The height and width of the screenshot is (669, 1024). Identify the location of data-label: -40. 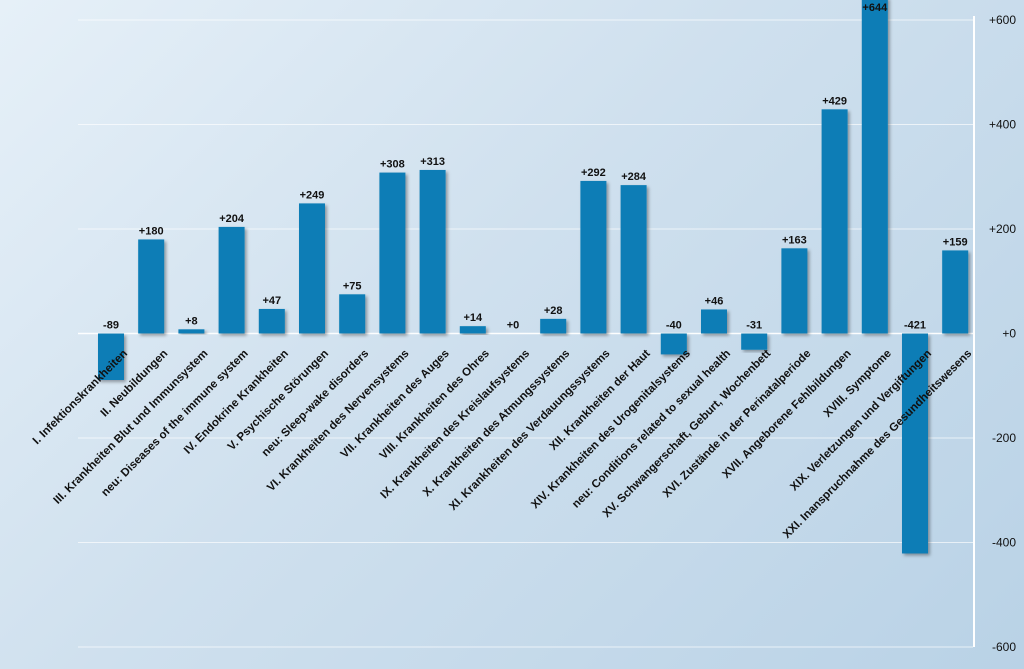
(674, 326).